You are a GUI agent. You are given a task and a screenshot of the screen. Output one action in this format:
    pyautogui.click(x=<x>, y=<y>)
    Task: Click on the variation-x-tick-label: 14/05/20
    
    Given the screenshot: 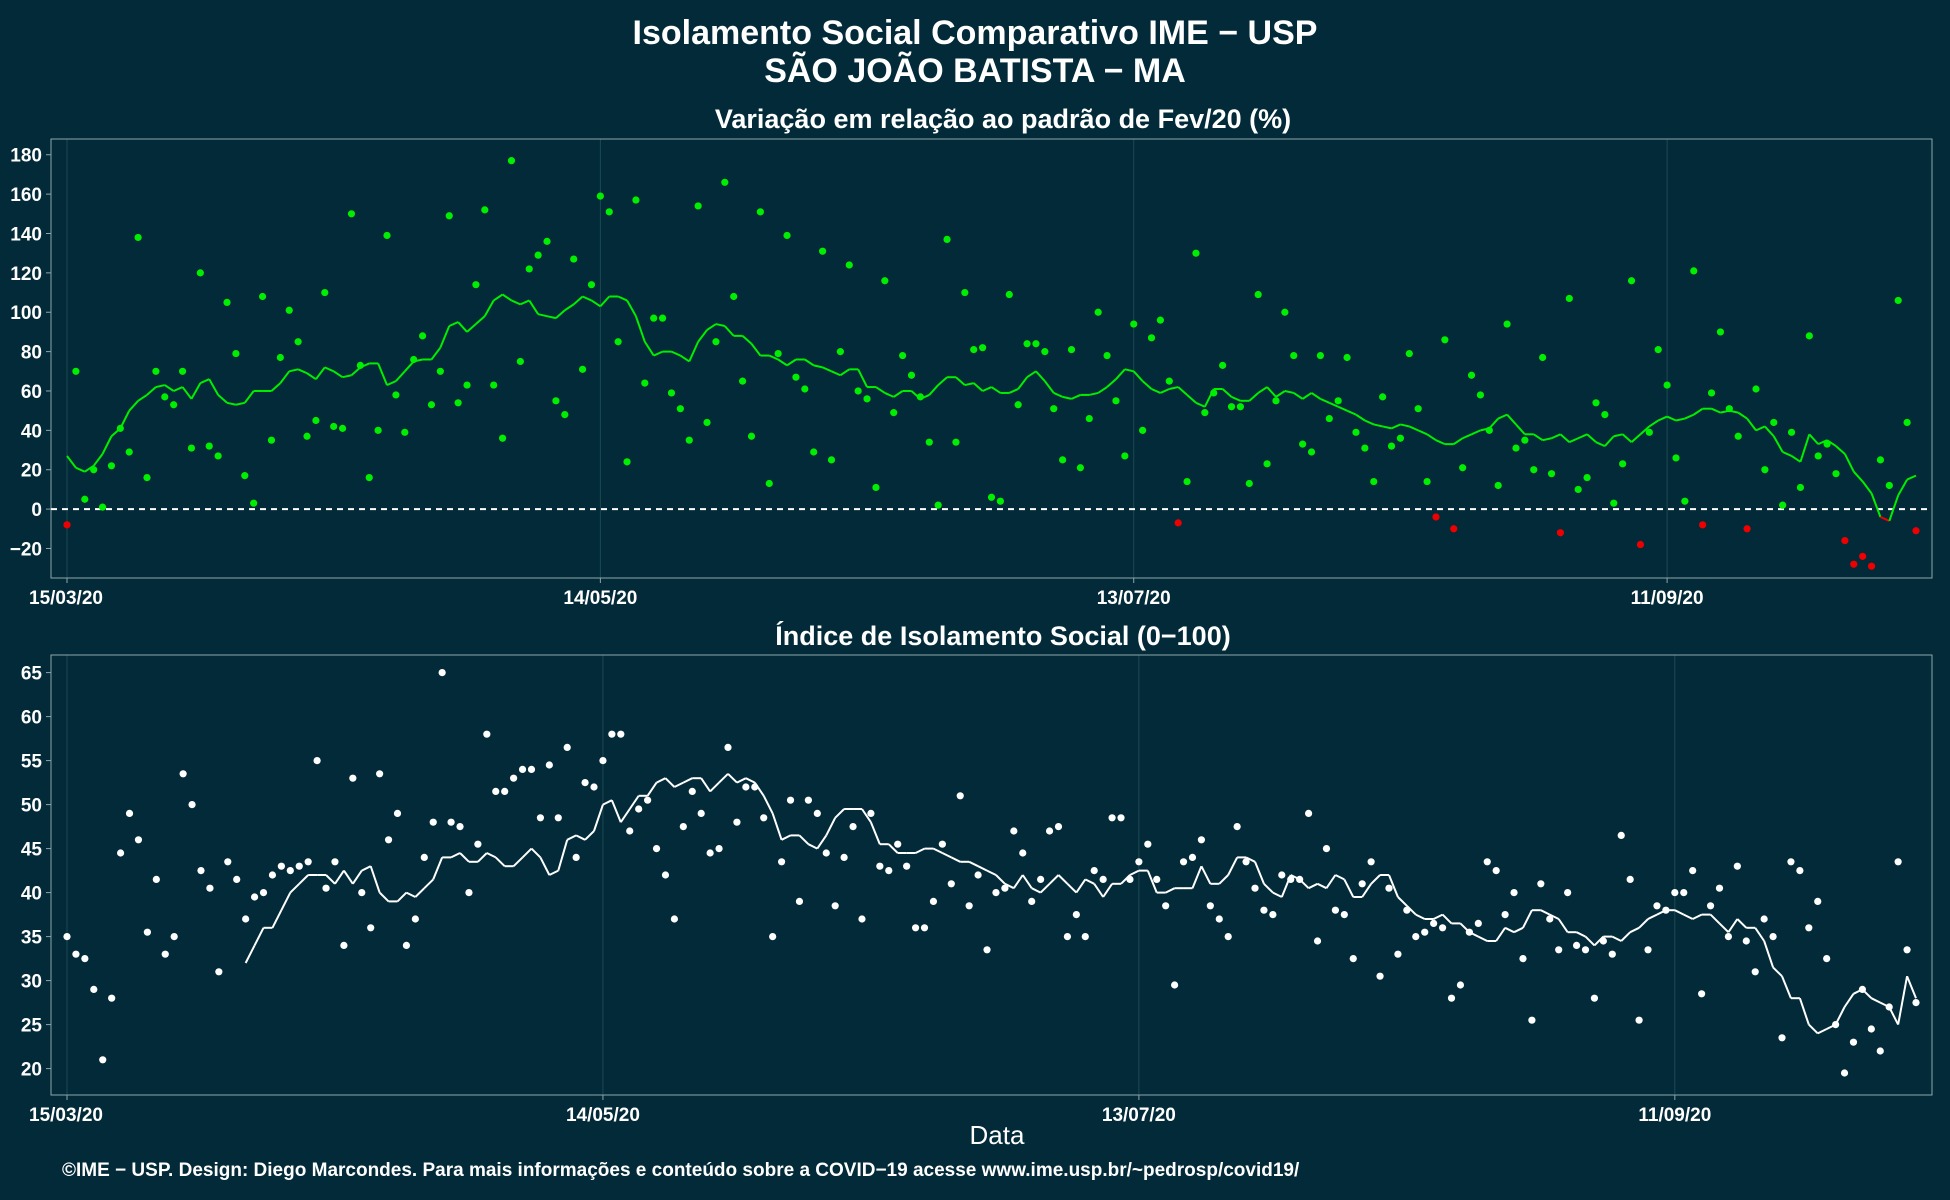 What is the action you would take?
    pyautogui.click(x=600, y=598)
    